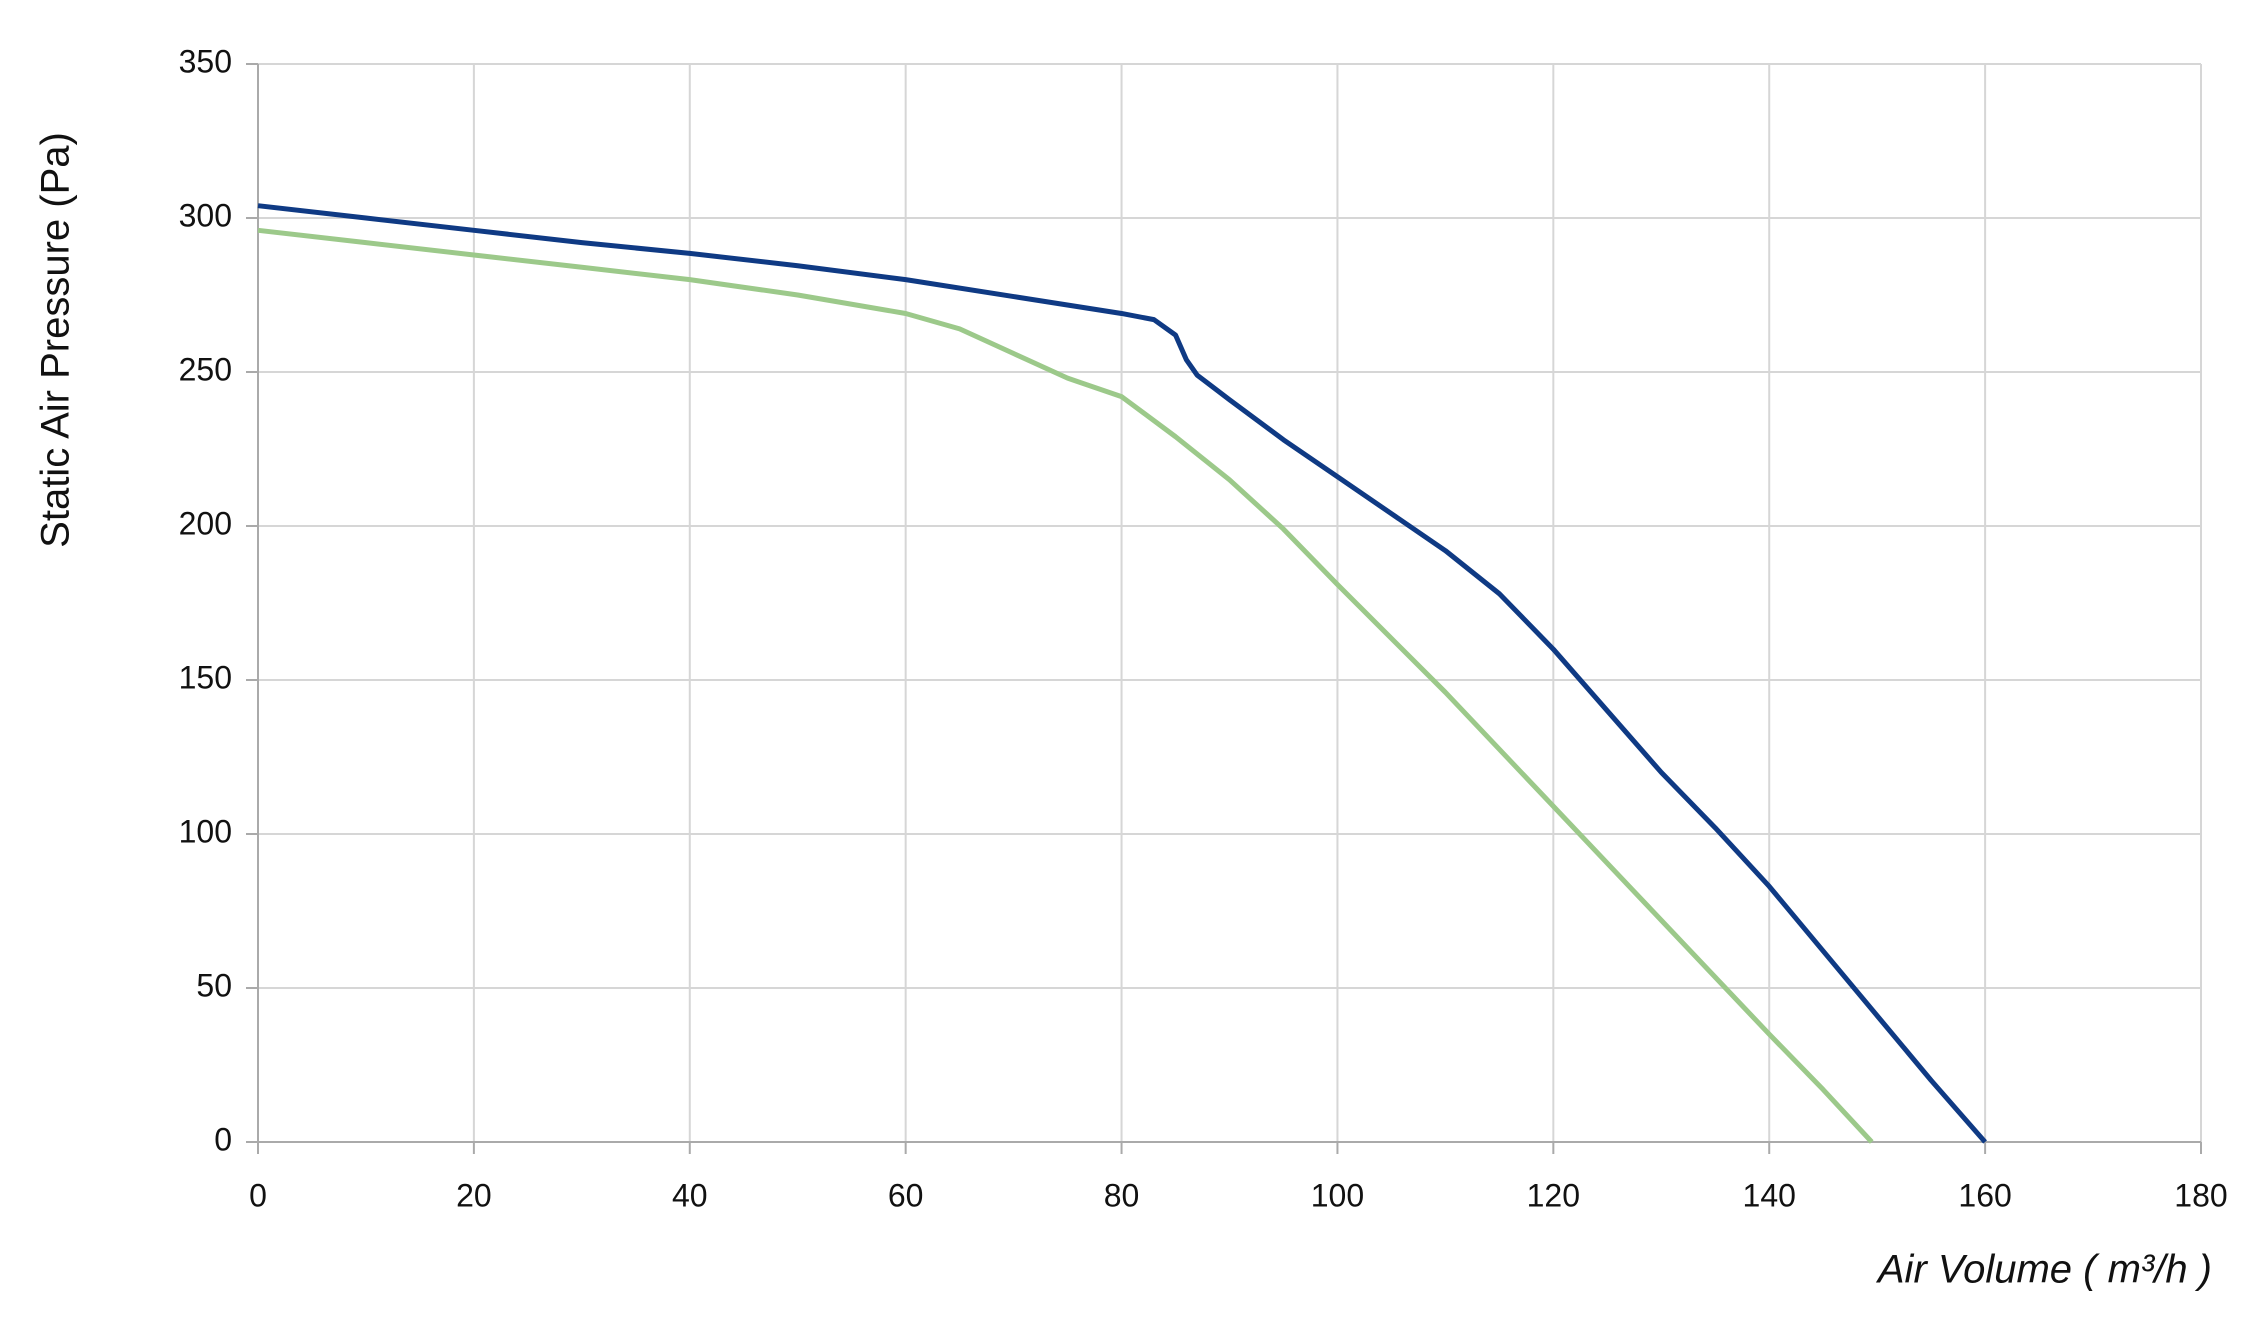 Image resolution: width=2261 pixels, height=1329 pixels. I want to click on x-tick-label: 160, so click(1984, 1195).